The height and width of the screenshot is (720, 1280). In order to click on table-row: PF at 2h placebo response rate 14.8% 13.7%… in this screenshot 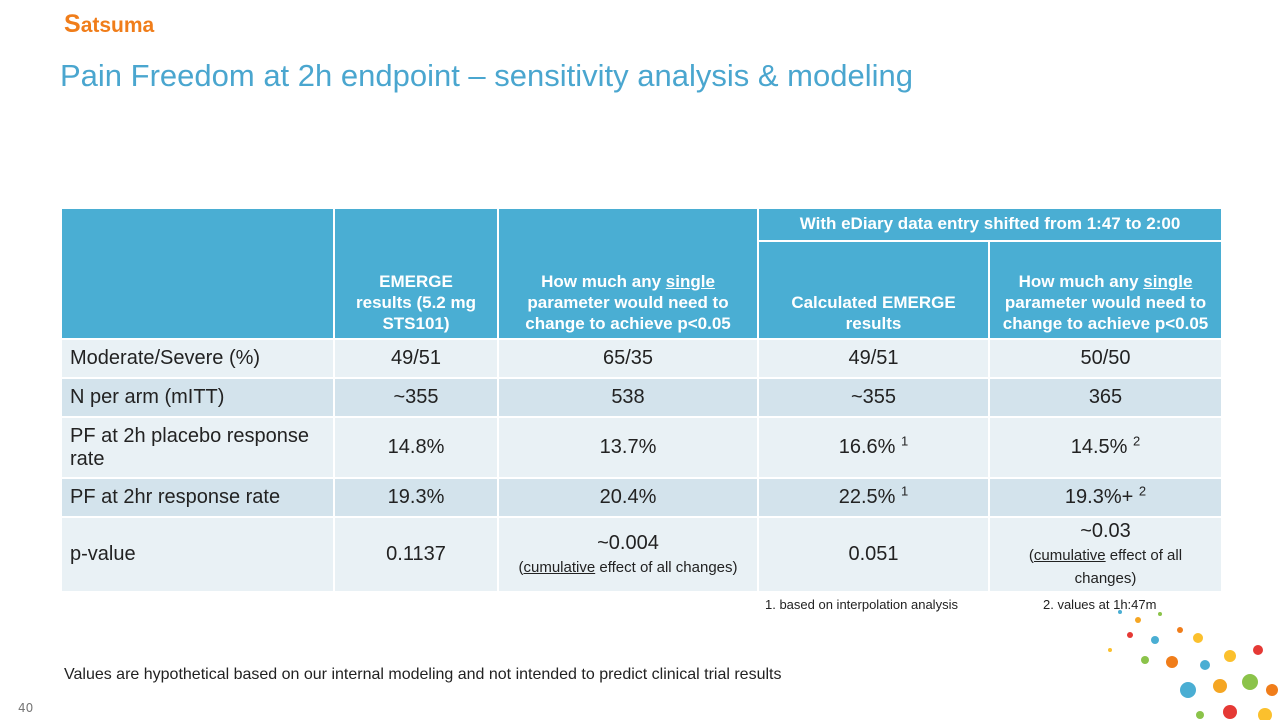, I will do `click(641, 447)`.